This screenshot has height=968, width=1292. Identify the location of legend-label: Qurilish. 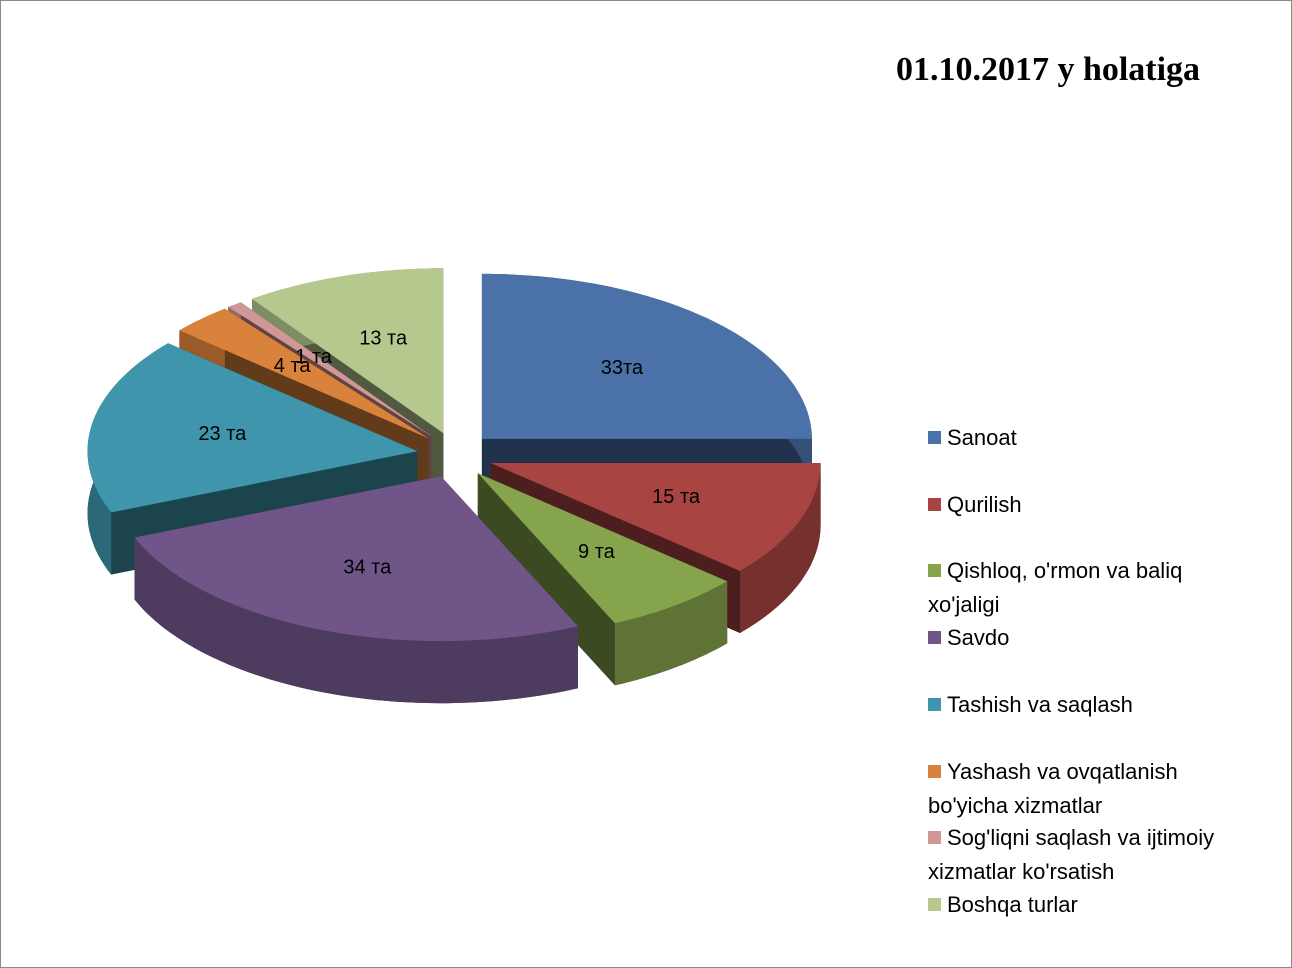
(984, 504).